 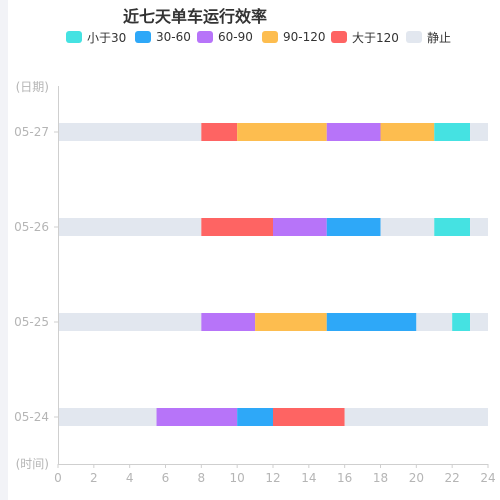 What do you see at coordinates (32, 87) in the screenshot?
I see `y-axis-label: (日期)` at bounding box center [32, 87].